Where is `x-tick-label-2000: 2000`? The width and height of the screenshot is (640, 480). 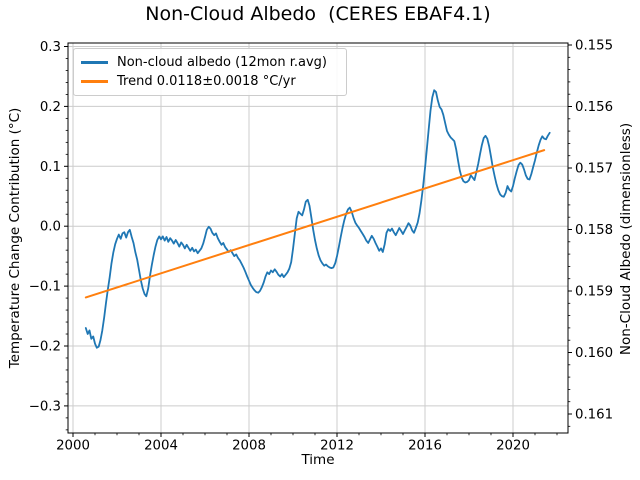
x-tick-label-2000: 2000 is located at coordinates (73, 446).